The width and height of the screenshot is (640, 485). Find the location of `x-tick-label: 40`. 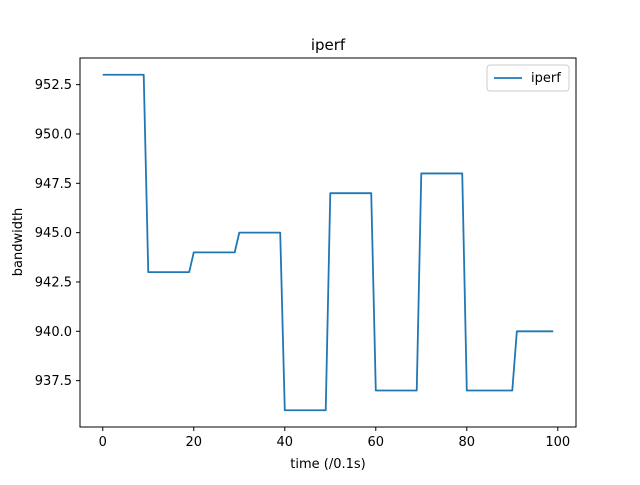

x-tick-label: 40 is located at coordinates (284, 442).